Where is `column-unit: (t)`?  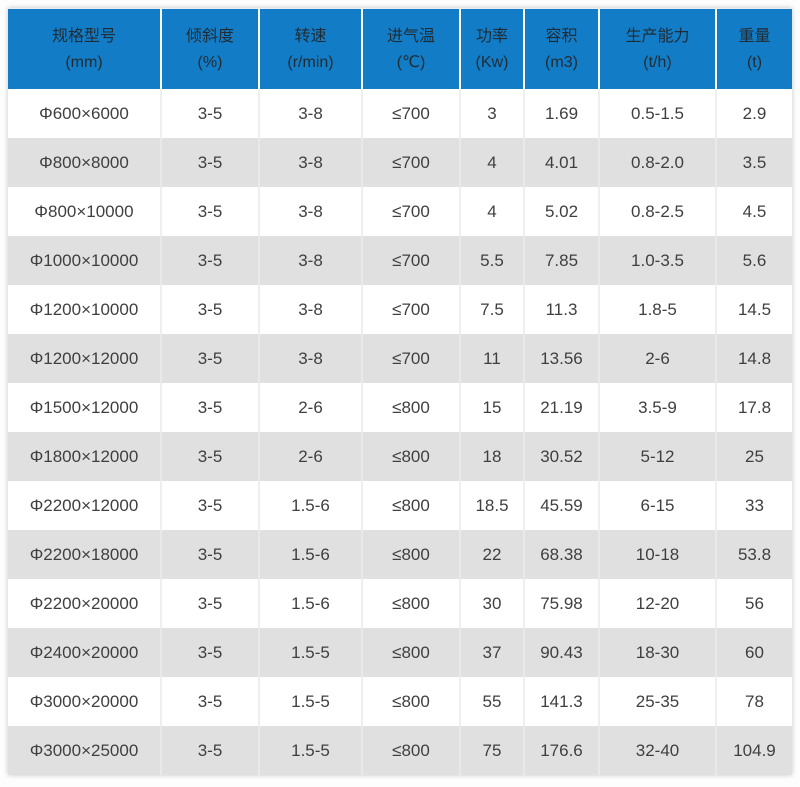
column-unit: (t) is located at coordinates (754, 62).